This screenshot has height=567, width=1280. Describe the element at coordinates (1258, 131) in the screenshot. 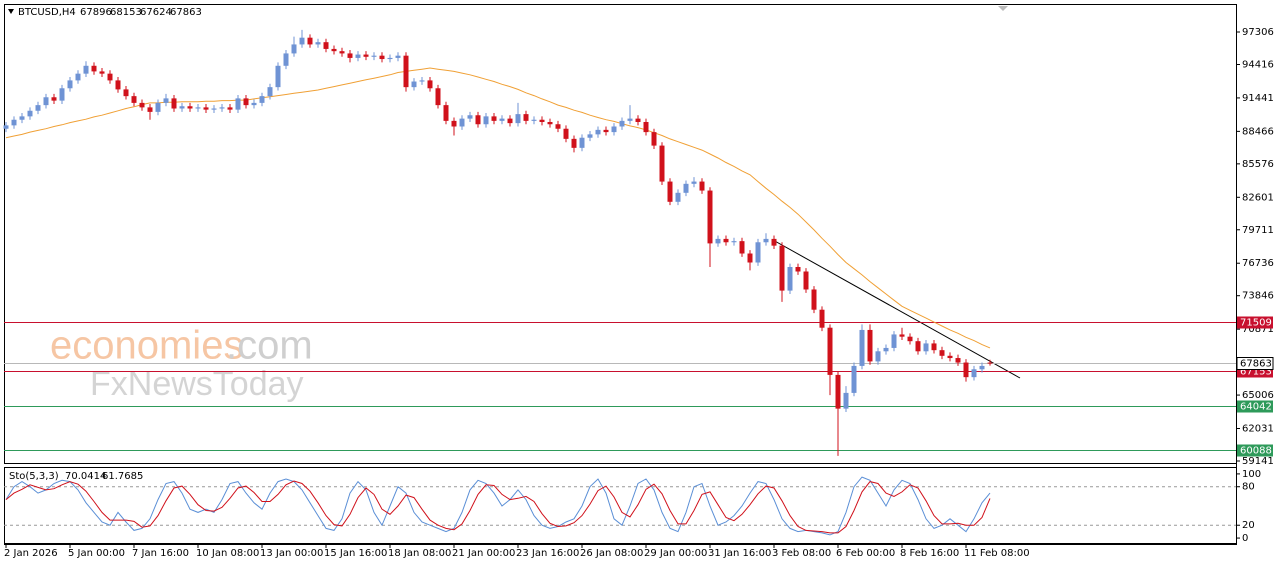

I see `y-tick-label: 88466` at that location.